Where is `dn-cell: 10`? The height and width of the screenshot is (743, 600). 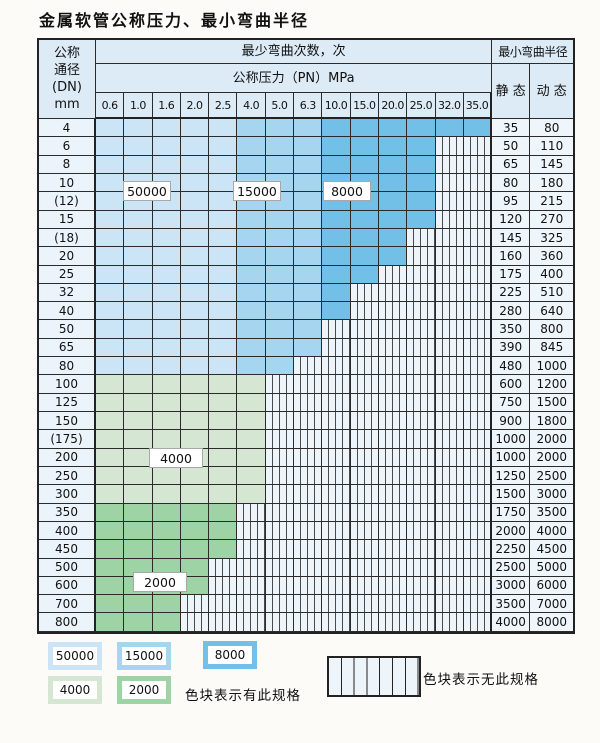
dn-cell: 10 is located at coordinates (67, 183).